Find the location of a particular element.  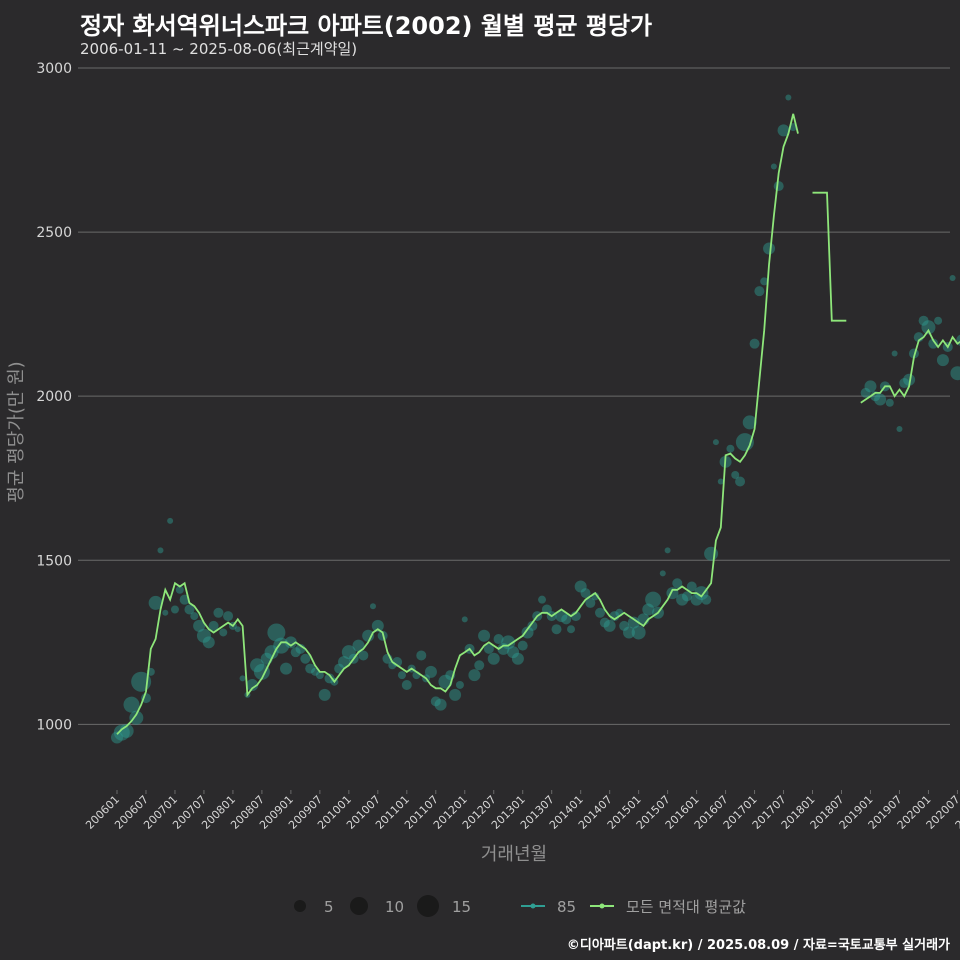

chart-subtitle: 2006-01-11 ~ 2025-08-06(최근계약일) is located at coordinates (219, 49).